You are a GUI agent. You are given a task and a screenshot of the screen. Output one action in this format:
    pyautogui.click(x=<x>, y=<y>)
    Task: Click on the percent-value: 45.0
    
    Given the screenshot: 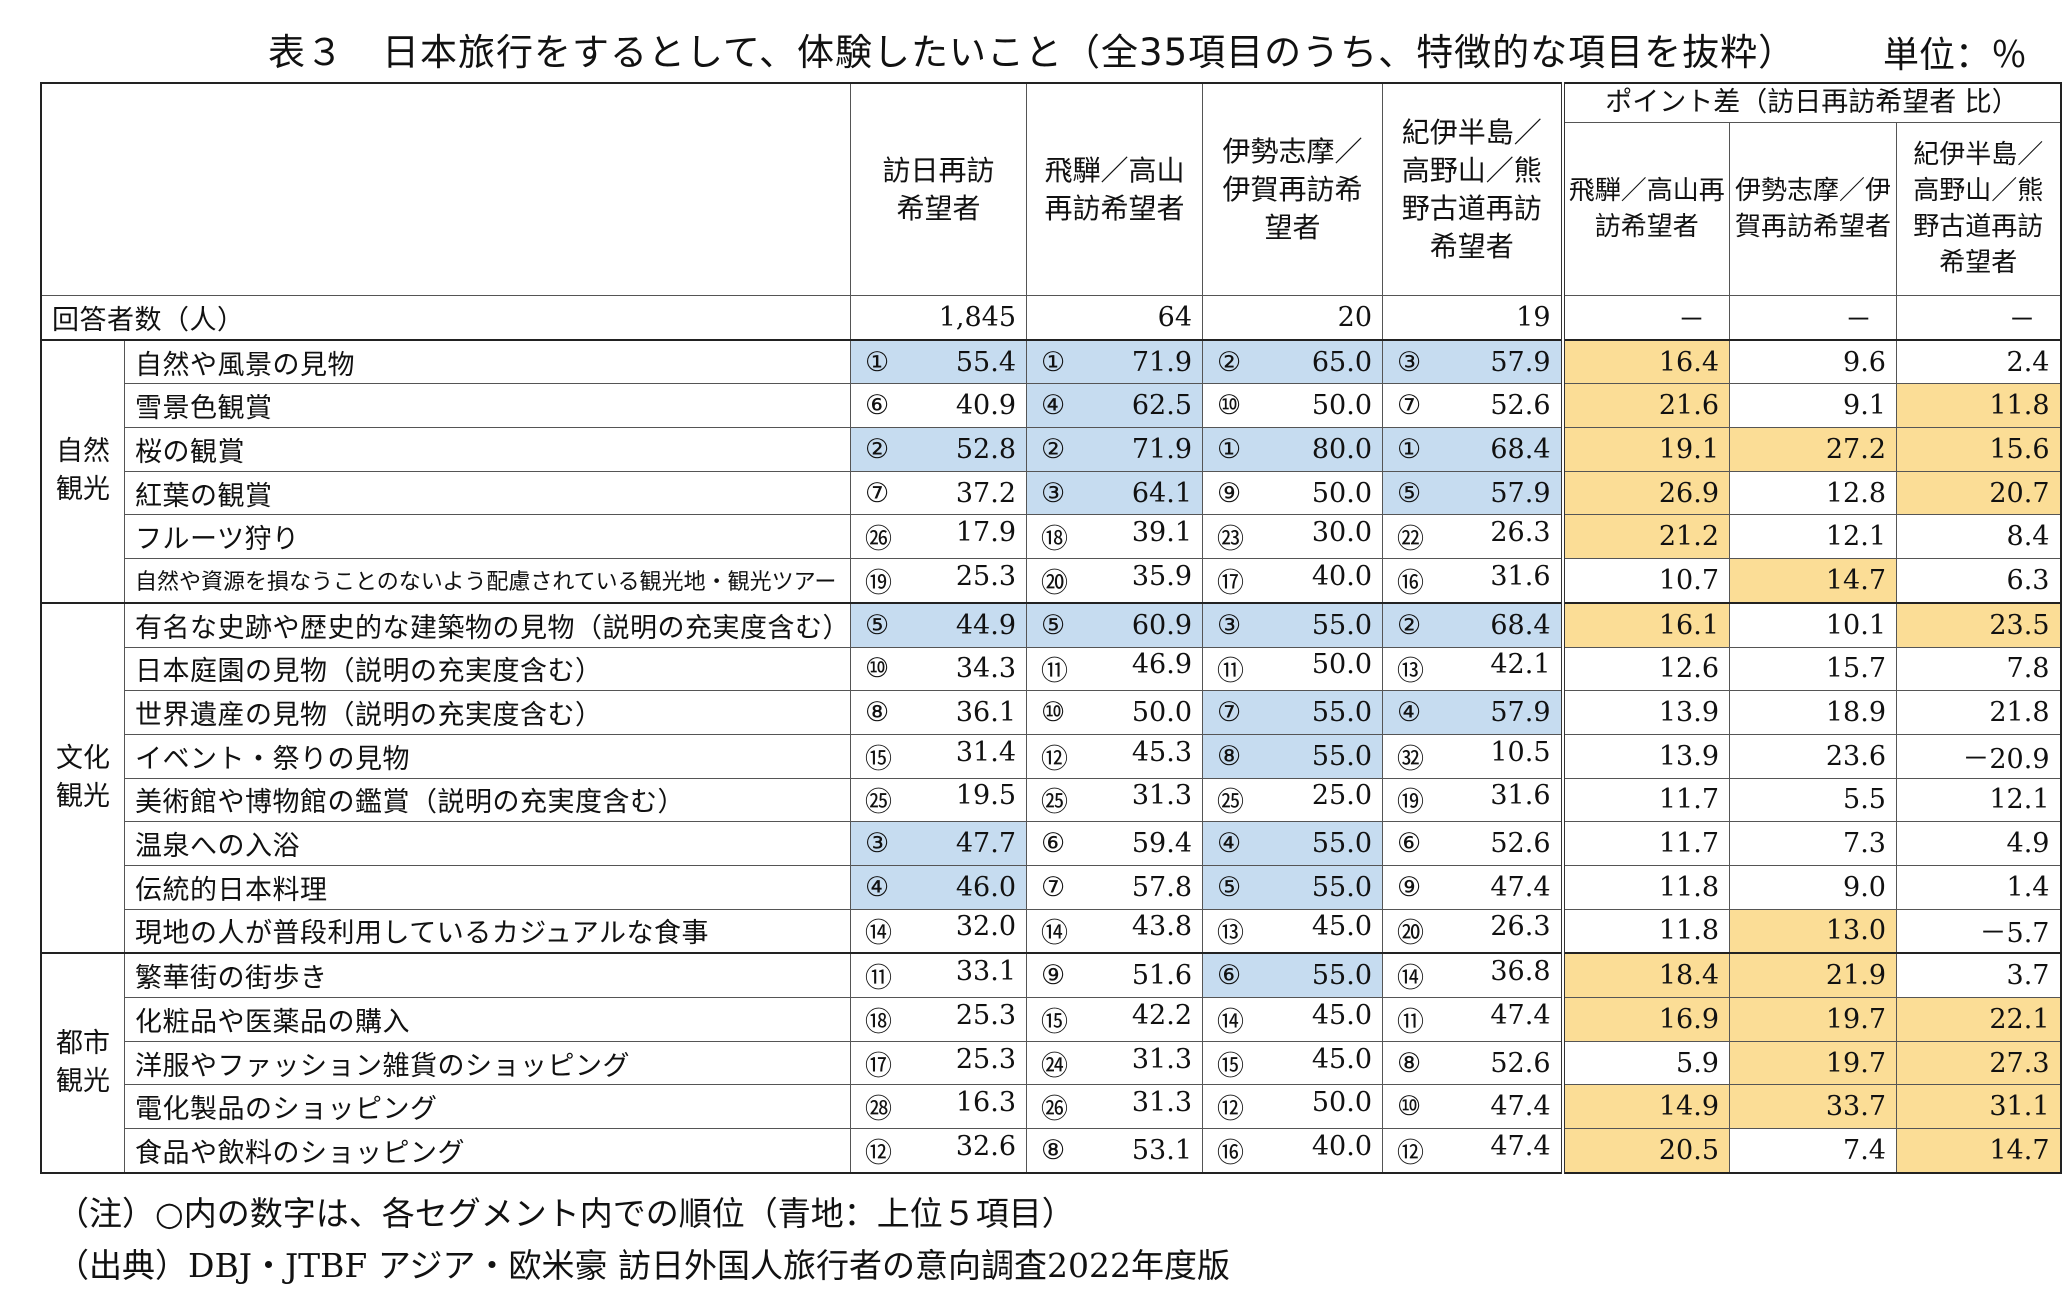 What is the action you would take?
    pyautogui.click(x=1341, y=927)
    